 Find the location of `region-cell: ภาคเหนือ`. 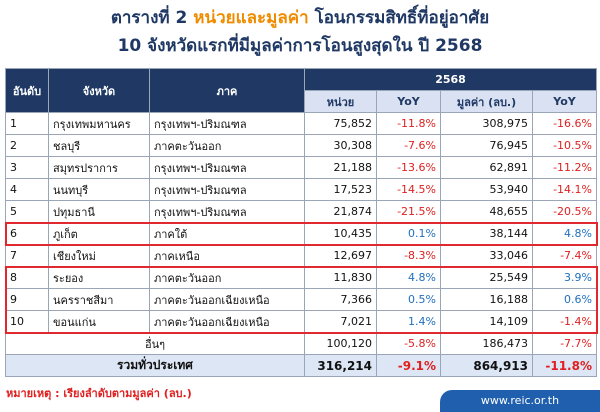

region-cell: ภาคเหนือ is located at coordinates (227, 255).